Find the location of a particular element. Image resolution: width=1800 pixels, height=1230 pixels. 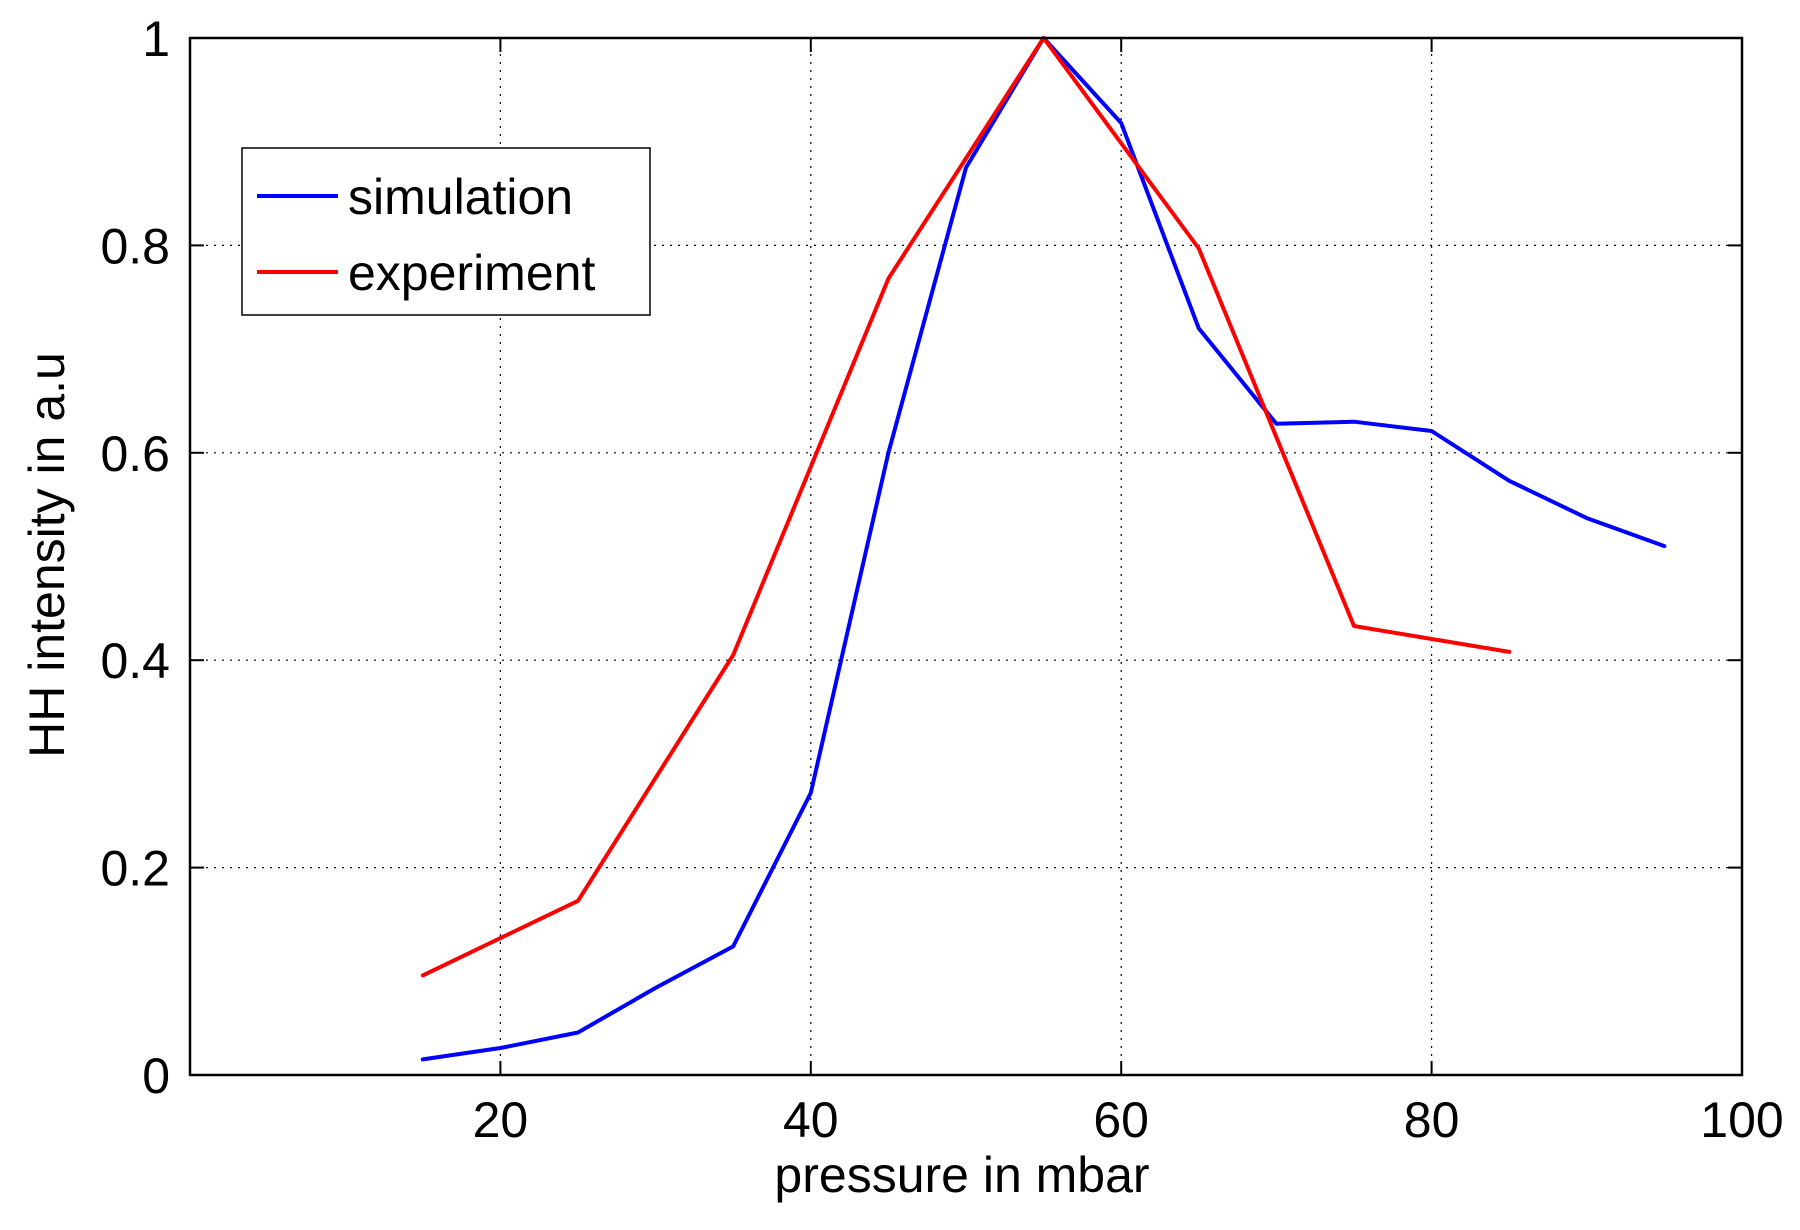

x-tick-label: 80 is located at coordinates (1432, 1120).